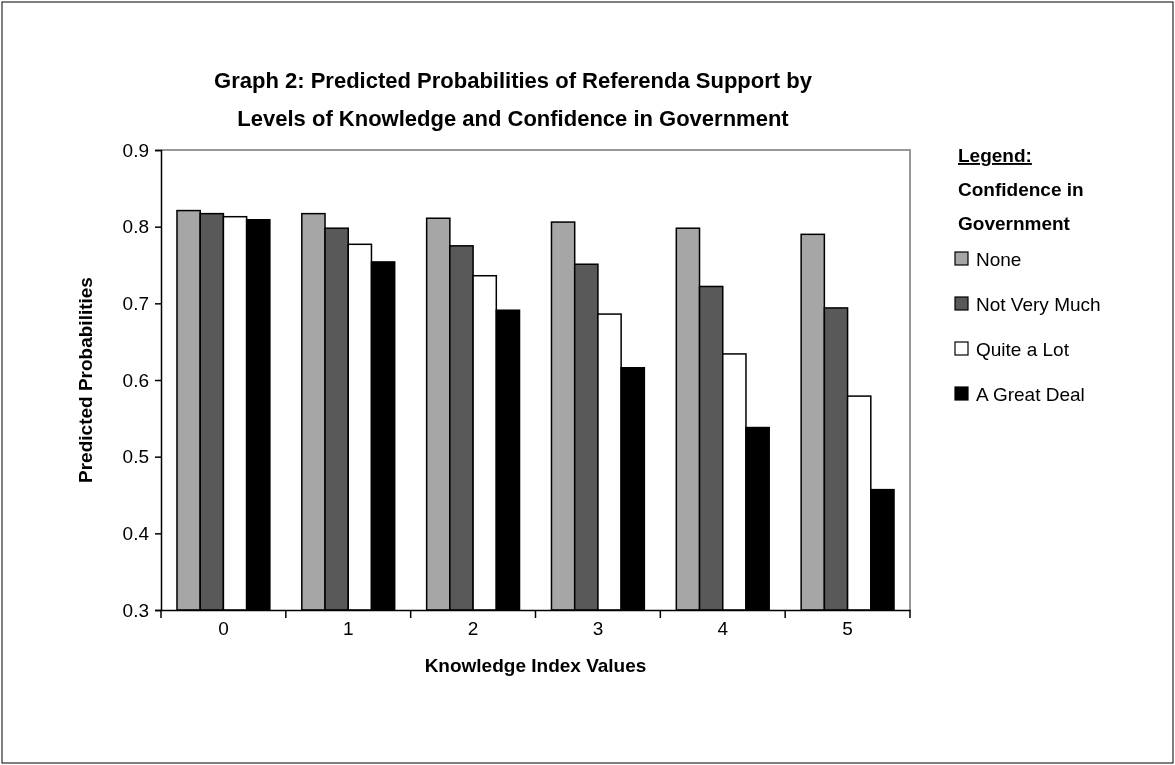  I want to click on y-tick-label: 0.8, so click(135, 227).